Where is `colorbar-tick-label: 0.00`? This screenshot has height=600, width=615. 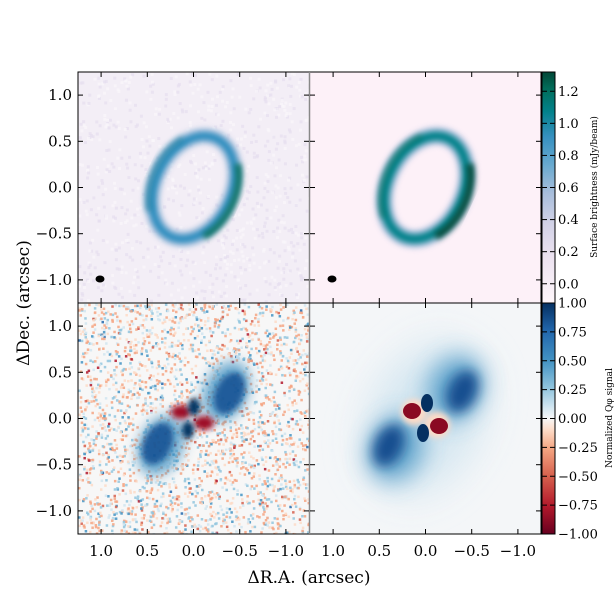
colorbar-tick-label: 0.00 is located at coordinates (572, 419).